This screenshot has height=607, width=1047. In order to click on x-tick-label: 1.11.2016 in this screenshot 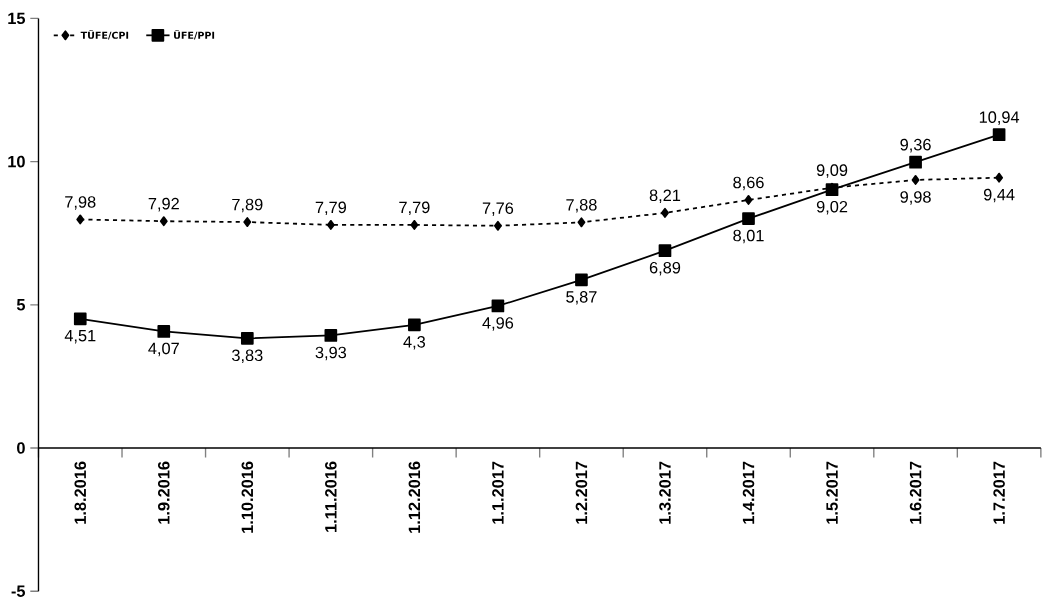, I will do `click(331, 496)`.